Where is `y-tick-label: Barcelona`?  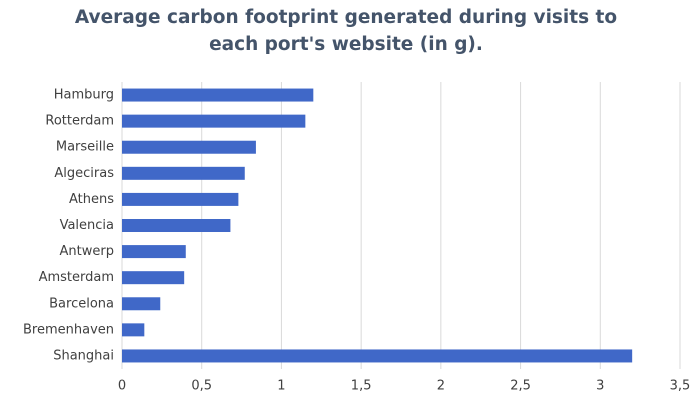 y-tick-label: Barcelona is located at coordinates (81, 303).